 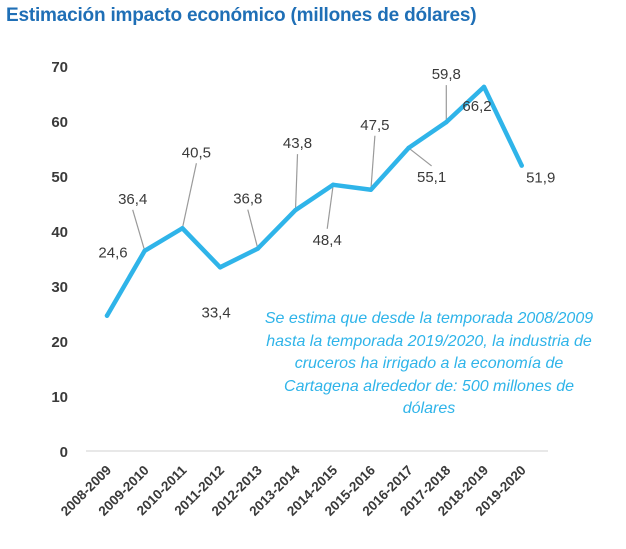 What do you see at coordinates (297, 143) in the screenshot?
I see `data-label: 43,8` at bounding box center [297, 143].